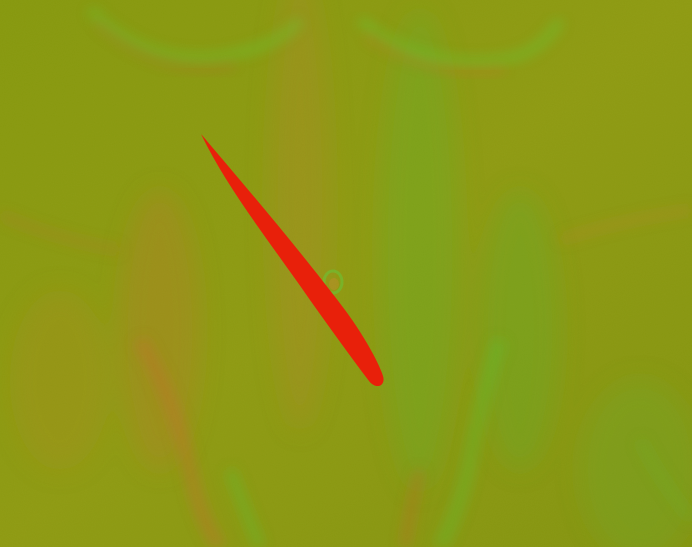  Describe the element at coordinates (292, 260) in the screenshot. I see `incision-mark` at that location.